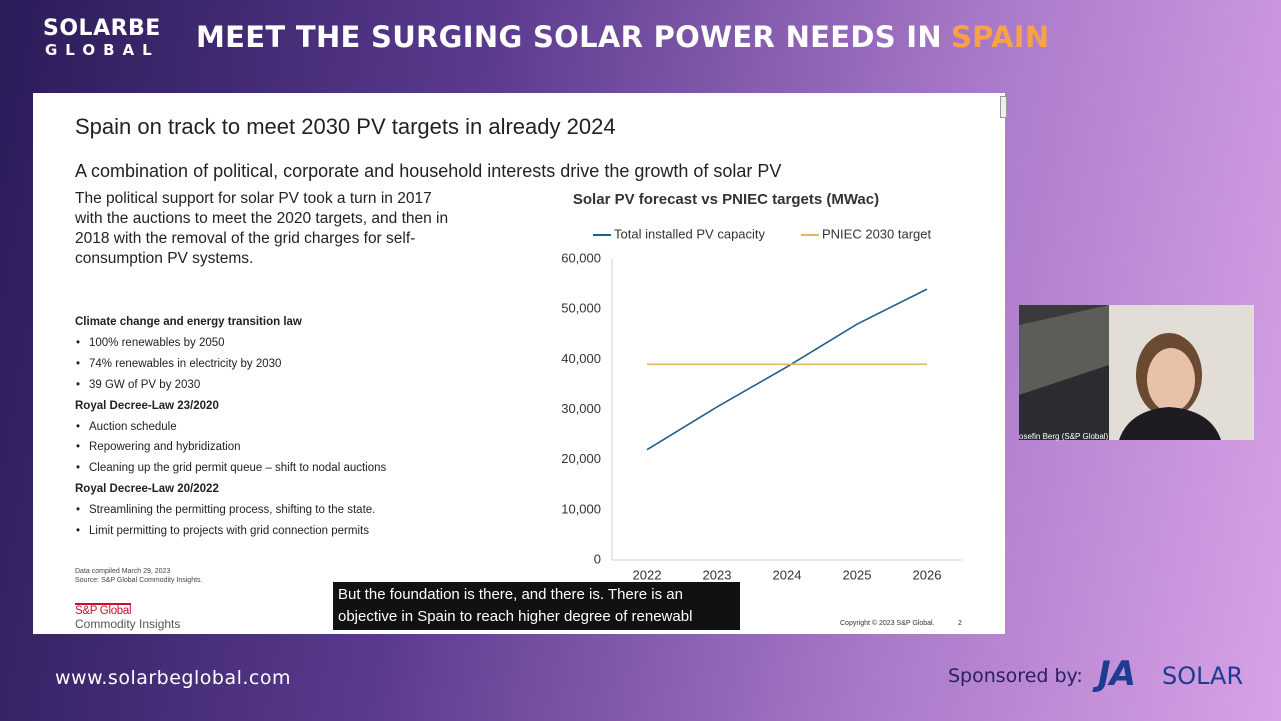 The width and height of the screenshot is (1281, 721). I want to click on text-line: consumption PV systems., so click(164, 258).